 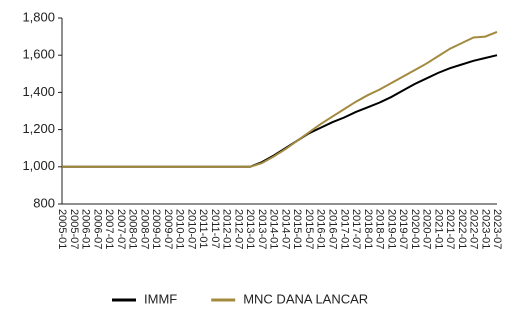 I want to click on x-tick-label: 2013-01, so click(x=250, y=229).